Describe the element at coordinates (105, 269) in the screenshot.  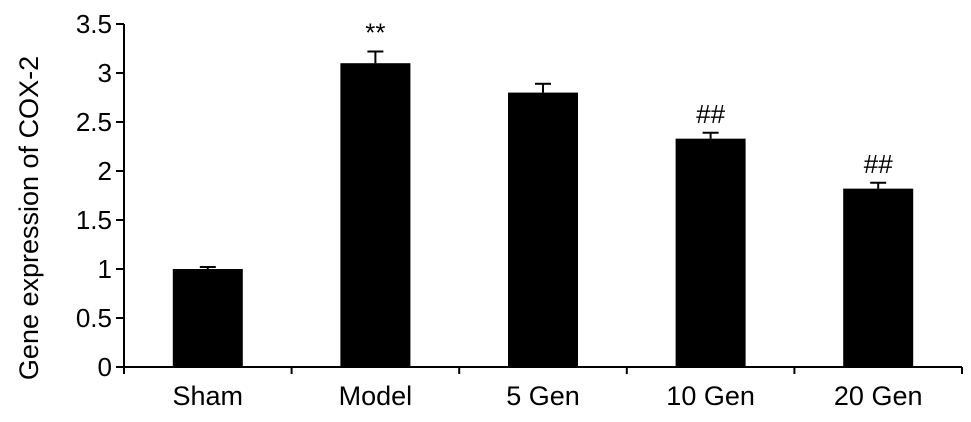
I see `y-tick-label: 1` at that location.